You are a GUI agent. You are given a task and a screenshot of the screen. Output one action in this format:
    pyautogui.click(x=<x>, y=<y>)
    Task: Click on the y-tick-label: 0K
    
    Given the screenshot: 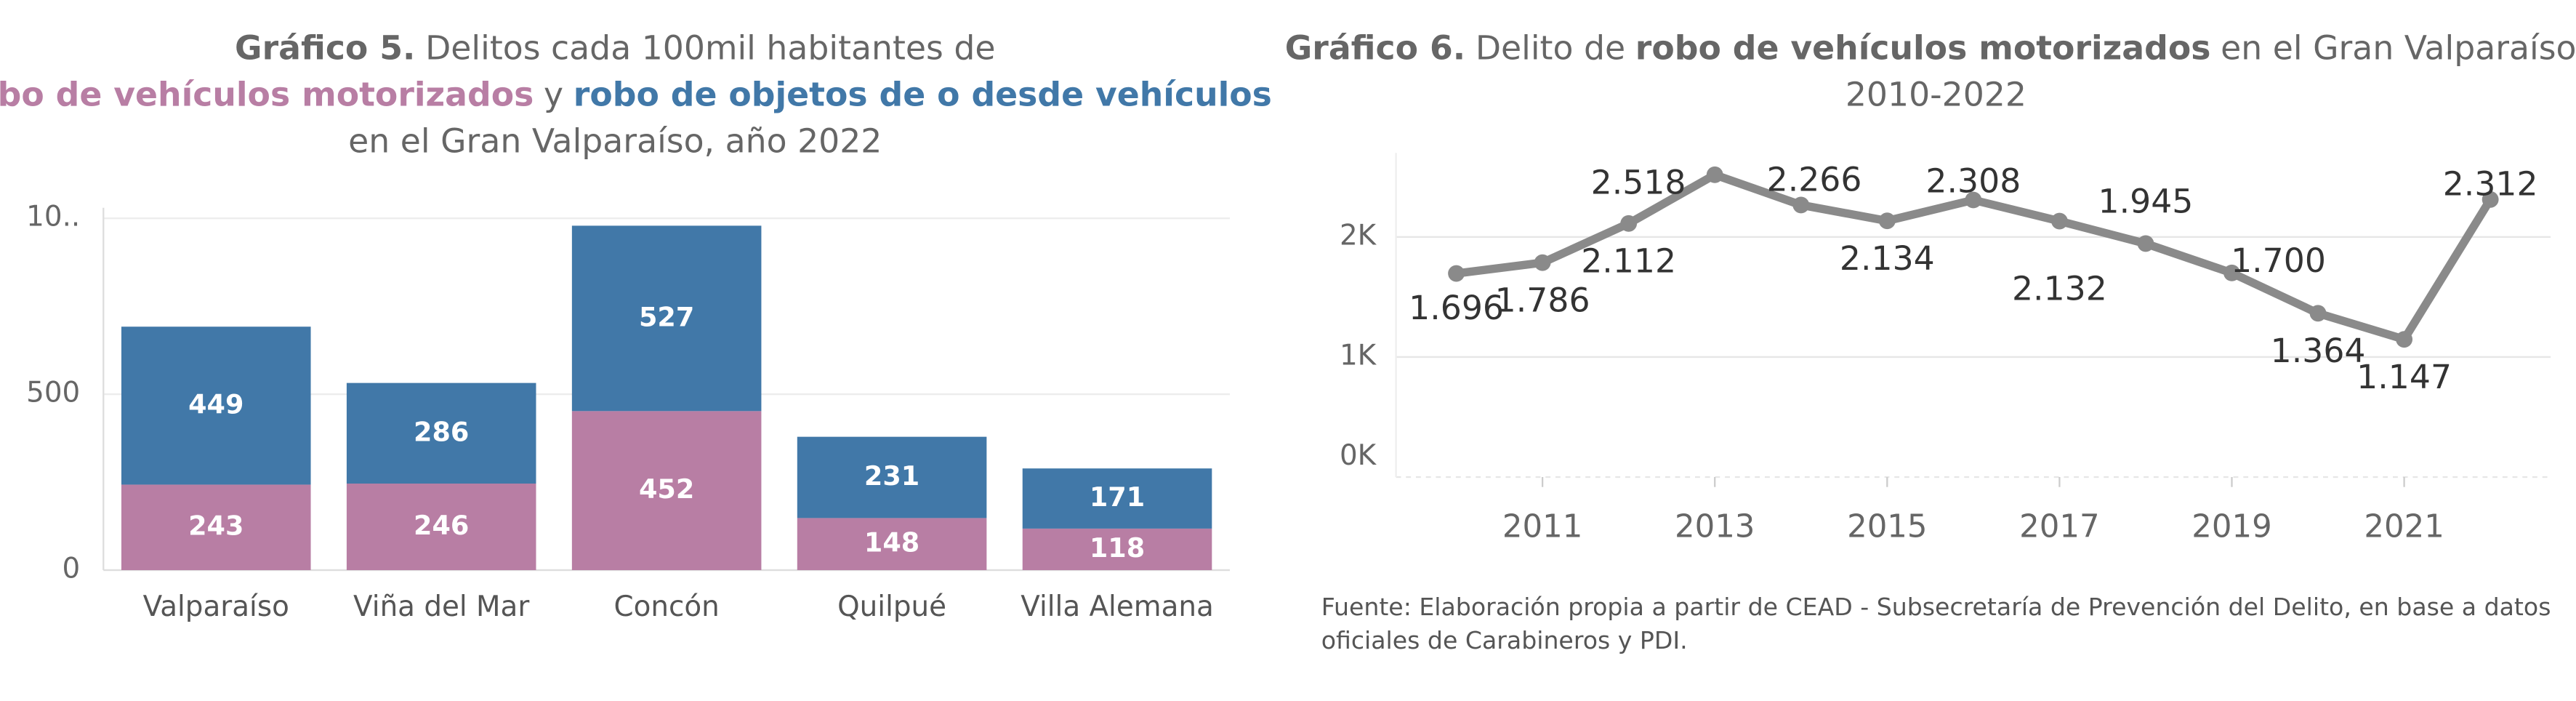 What is the action you would take?
    pyautogui.click(x=1358, y=455)
    